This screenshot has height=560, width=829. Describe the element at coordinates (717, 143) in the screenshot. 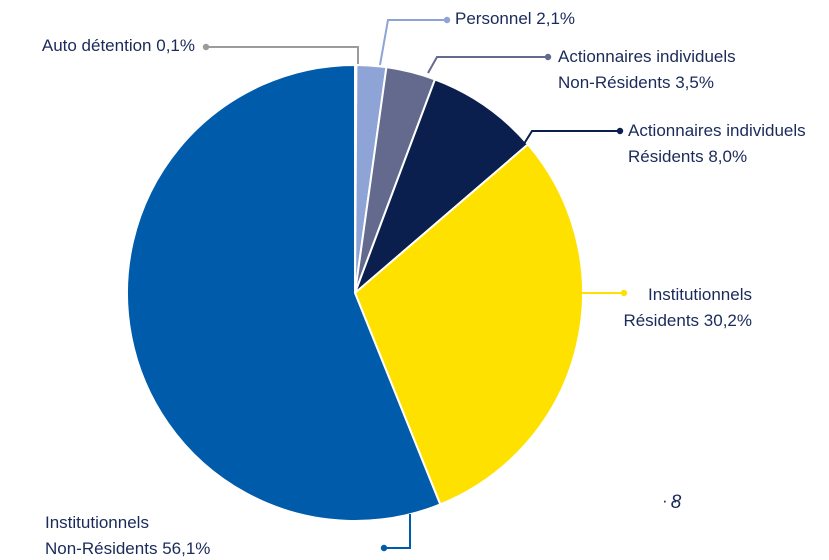

I see `data-label: Actionnaires individuels Résidents 8,0%` at that location.